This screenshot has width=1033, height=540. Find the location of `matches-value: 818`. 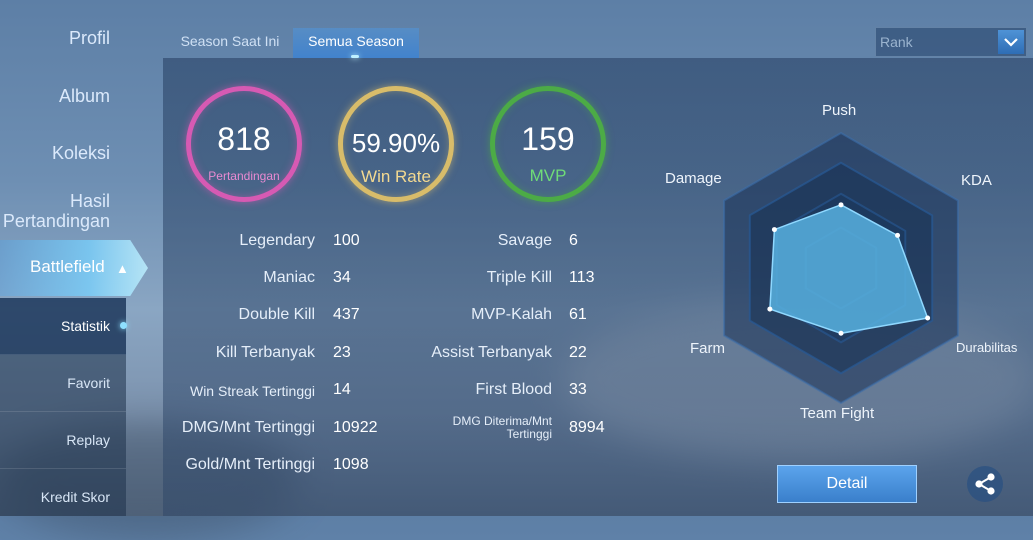

matches-value: 818 is located at coordinates (244, 139).